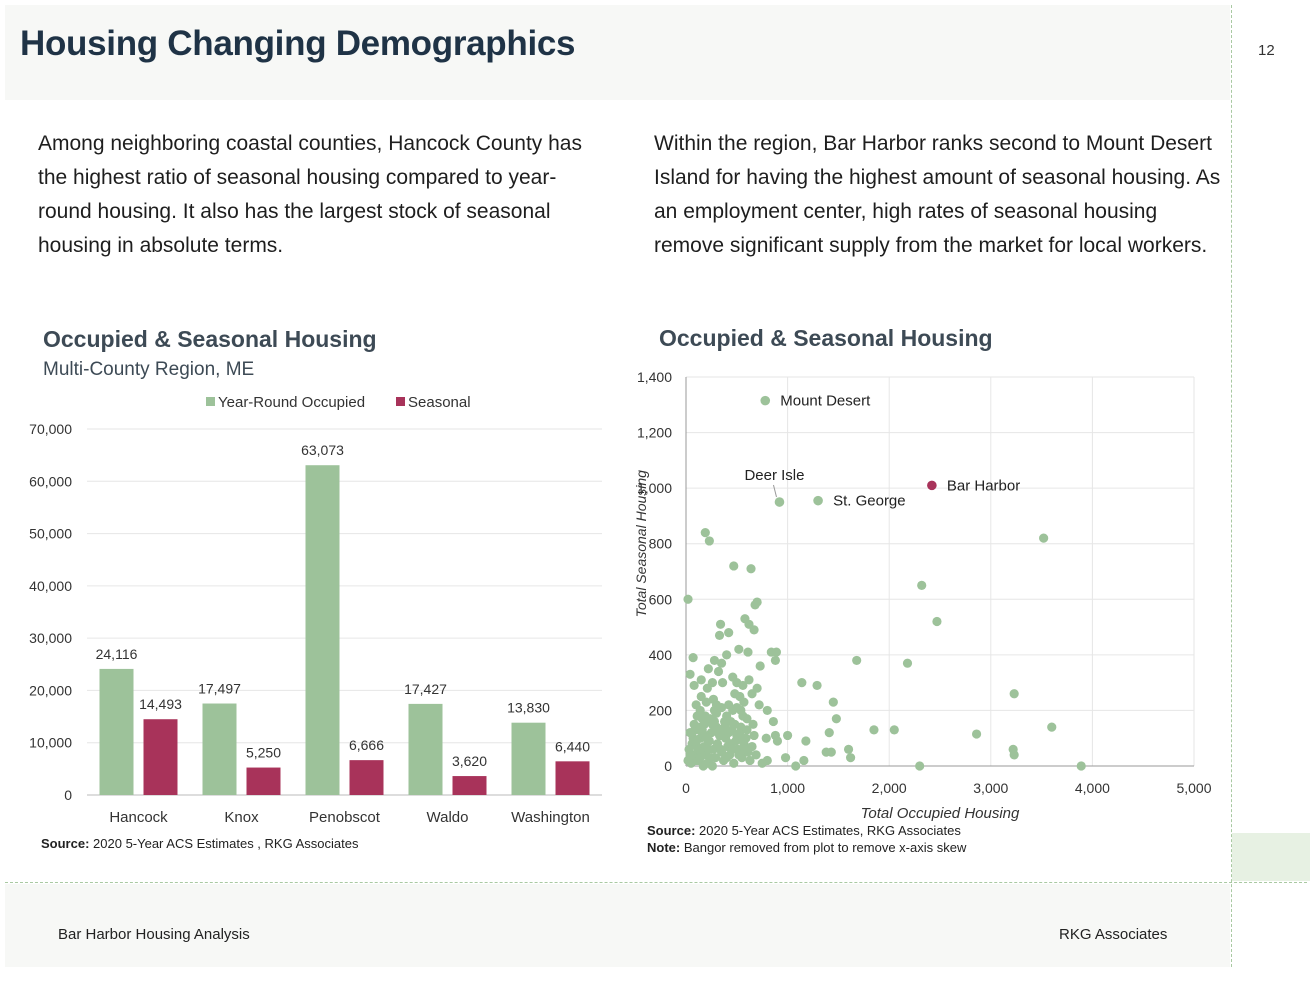 This screenshot has width=1312, height=982. What do you see at coordinates (68, 795) in the screenshot?
I see `bar-y-tick-label: 0` at bounding box center [68, 795].